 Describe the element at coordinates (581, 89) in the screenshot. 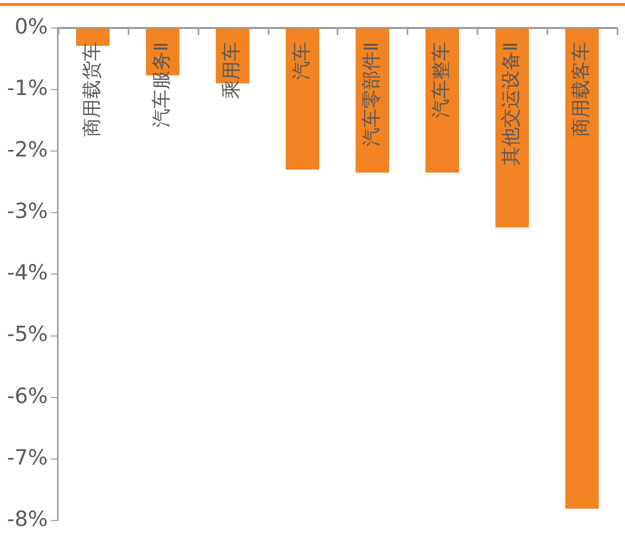

I see `x-tick-label: 商用载客车` at that location.